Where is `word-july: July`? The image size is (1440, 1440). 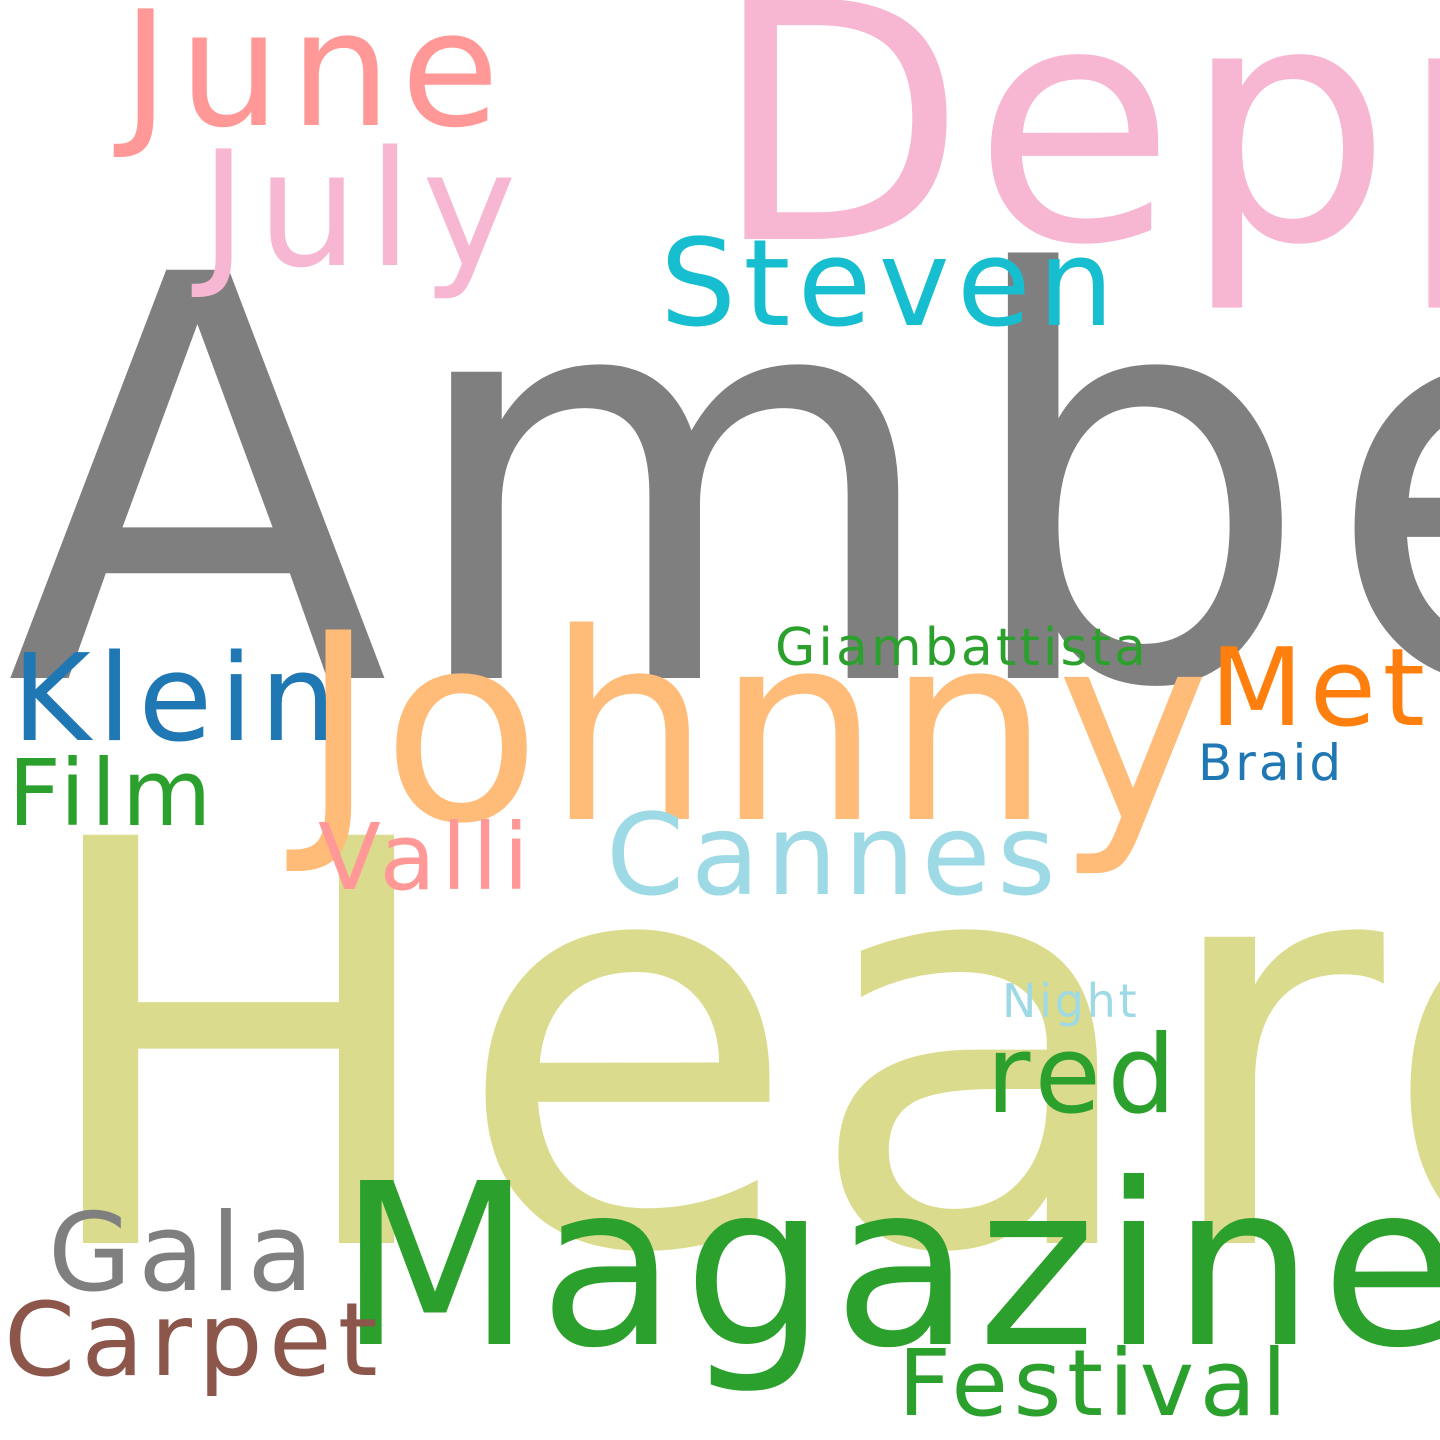
word-july: July is located at coordinates (363, 209).